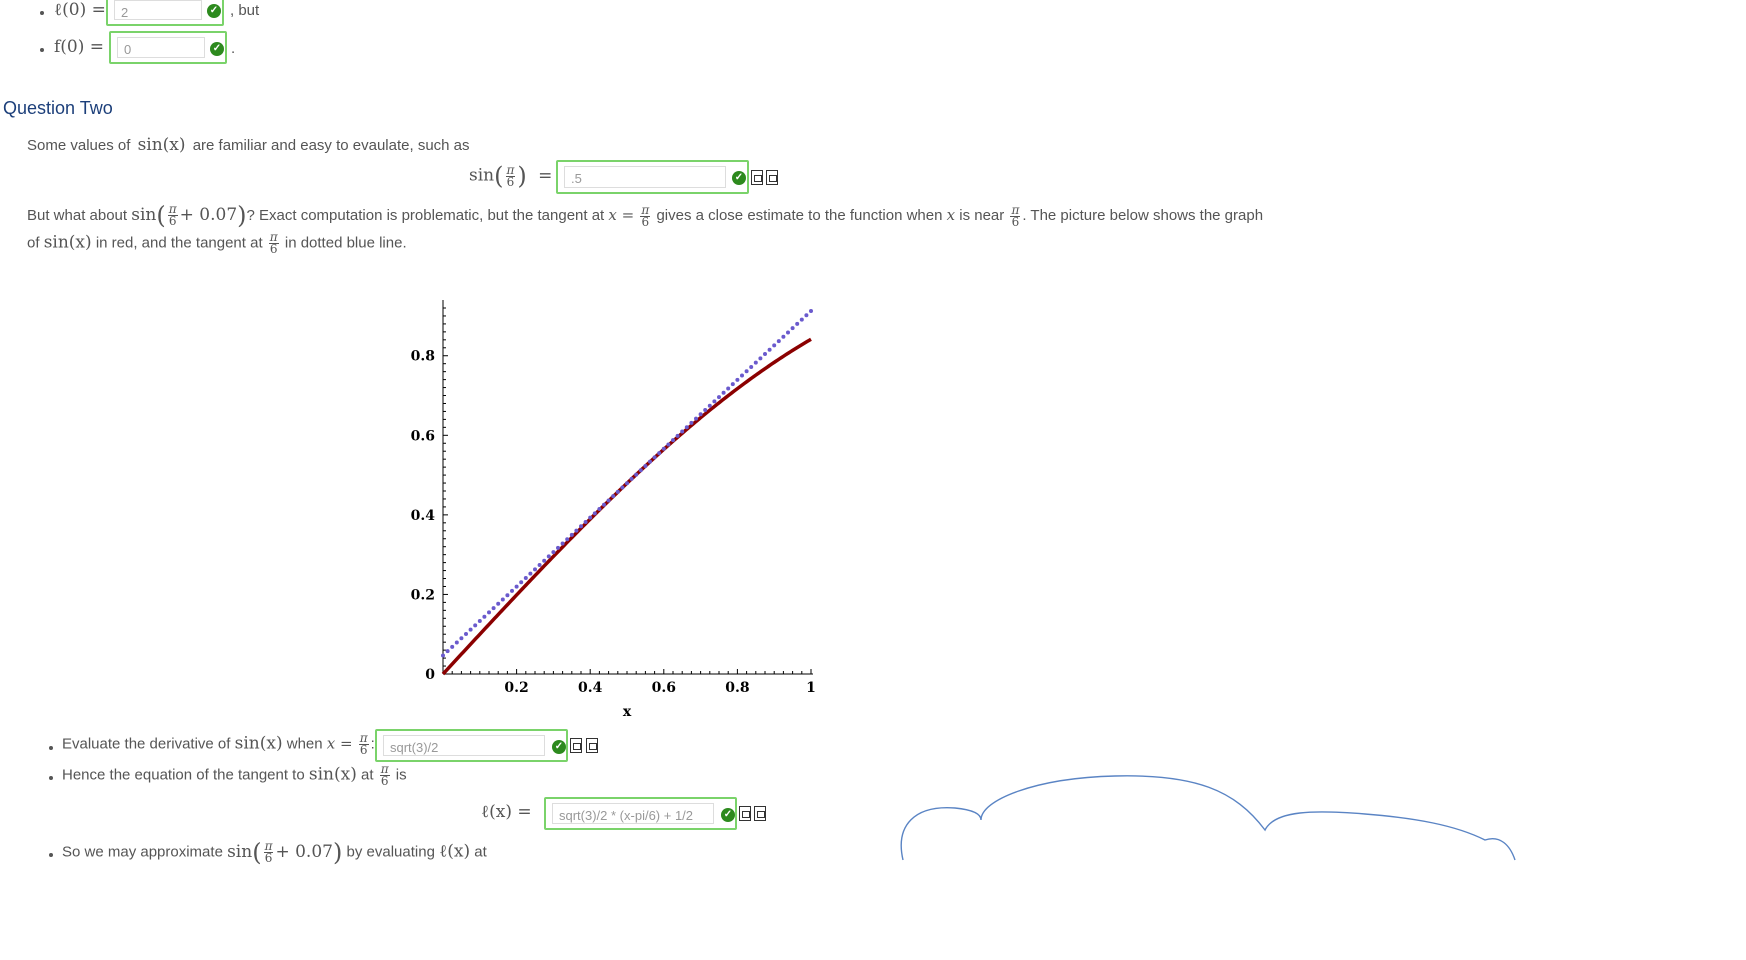 The image size is (1746, 960). I want to click on tangent-math: sin(x), so click(332, 774).